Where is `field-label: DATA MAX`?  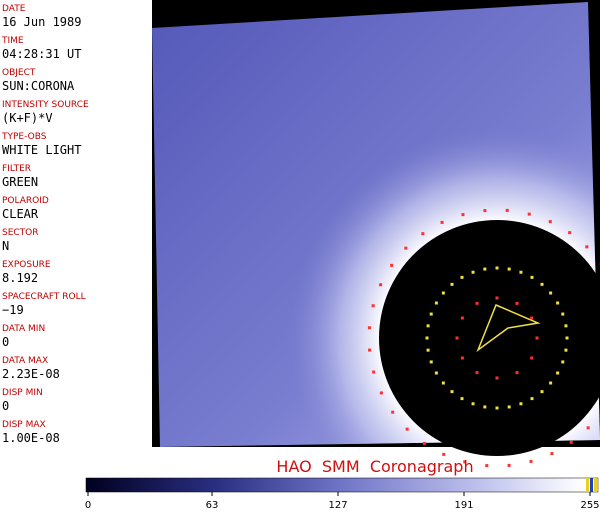
field-label: DATA MAX is located at coordinates (25, 361).